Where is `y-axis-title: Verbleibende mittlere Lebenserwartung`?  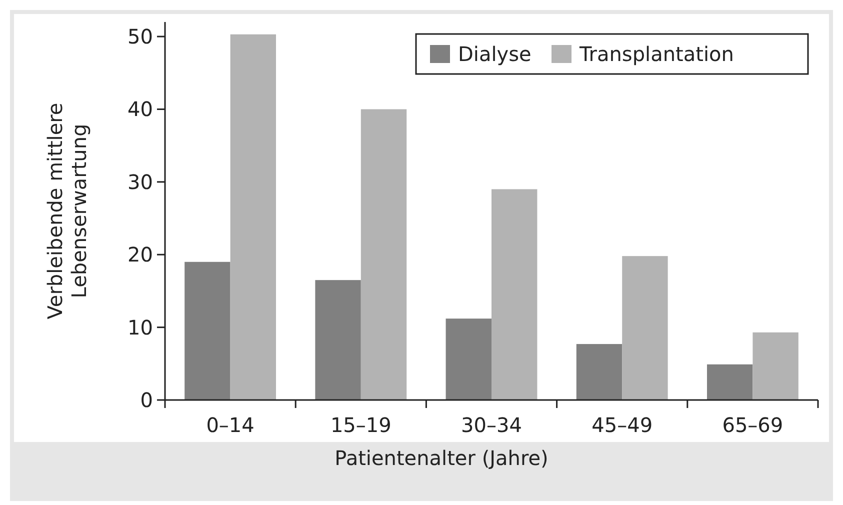
y-axis-title: Verbleibende mittlere Lebenserwartung is located at coordinates (67, 211).